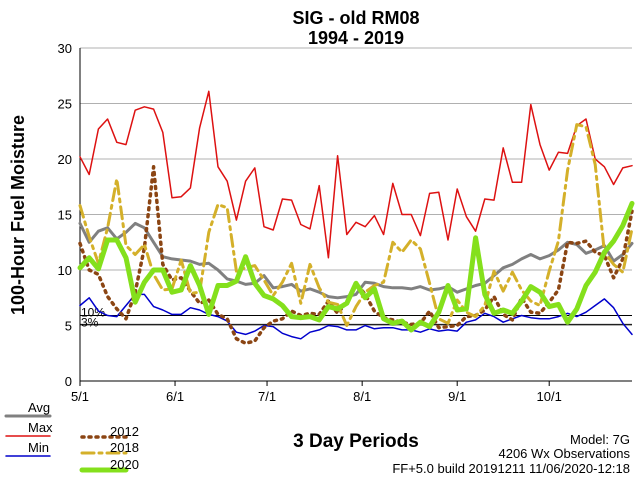  What do you see at coordinates (267, 396) in the screenshot?
I see `x-tick-label-7-1: 7/1` at bounding box center [267, 396].